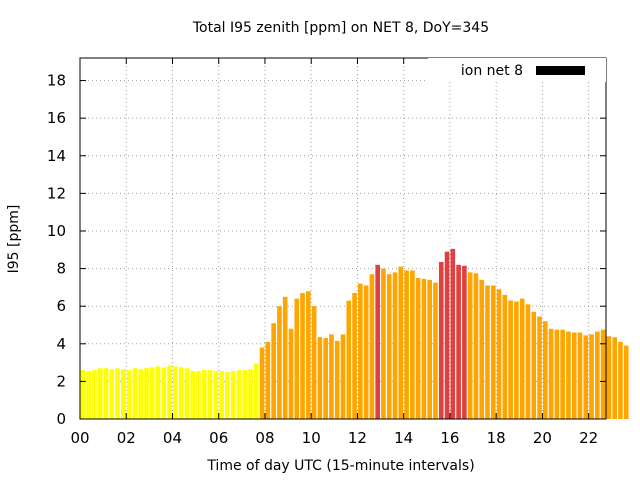 The width and height of the screenshot is (640, 480). Describe the element at coordinates (334, 438) in the screenshot. I see `x-tick-labels: 00 02 04 06 08 10 12 14 16 18 20 22` at that location.